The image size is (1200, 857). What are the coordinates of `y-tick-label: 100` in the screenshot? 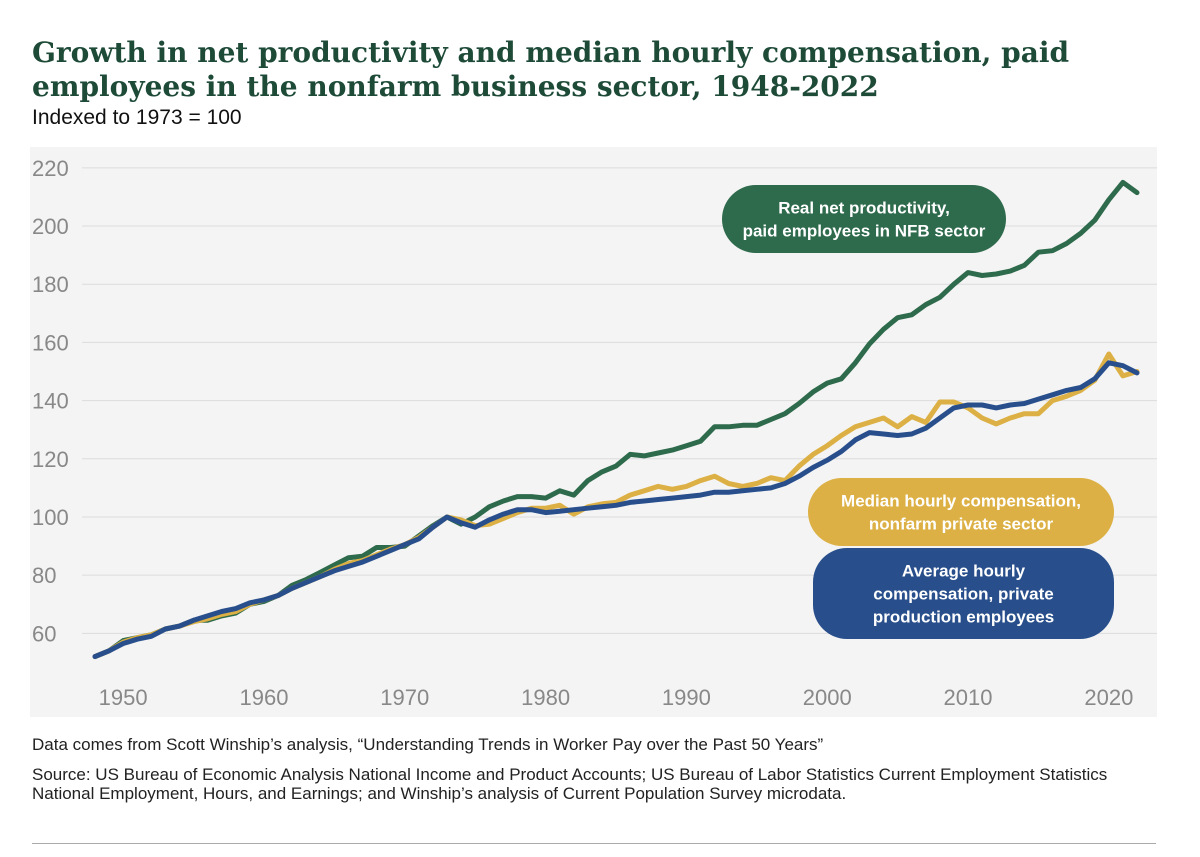 It's located at (50, 517).